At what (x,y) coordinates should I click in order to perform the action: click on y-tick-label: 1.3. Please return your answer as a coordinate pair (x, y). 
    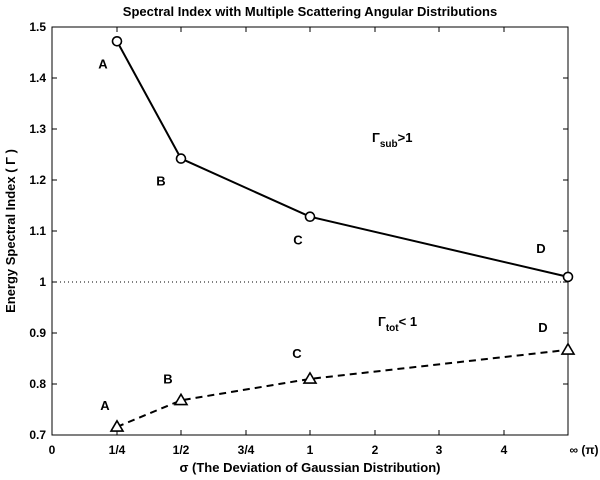
    Looking at the image, I should click on (37, 129).